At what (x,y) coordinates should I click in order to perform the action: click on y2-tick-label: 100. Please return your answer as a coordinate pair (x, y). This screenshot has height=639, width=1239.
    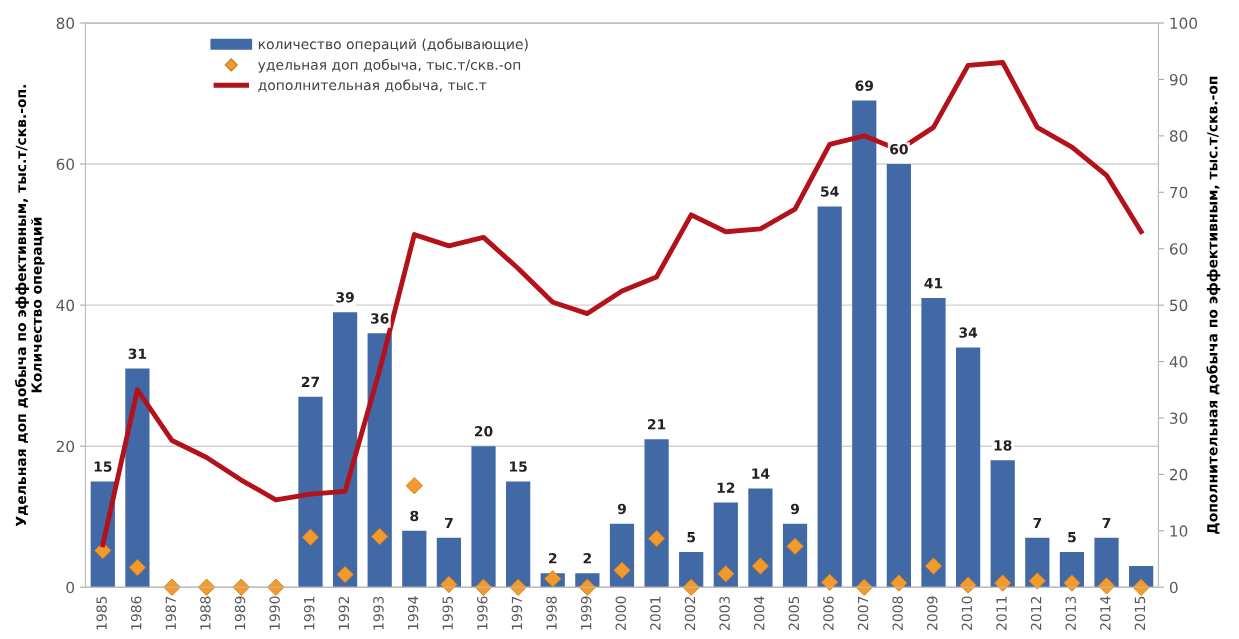
    Looking at the image, I should click on (1184, 23).